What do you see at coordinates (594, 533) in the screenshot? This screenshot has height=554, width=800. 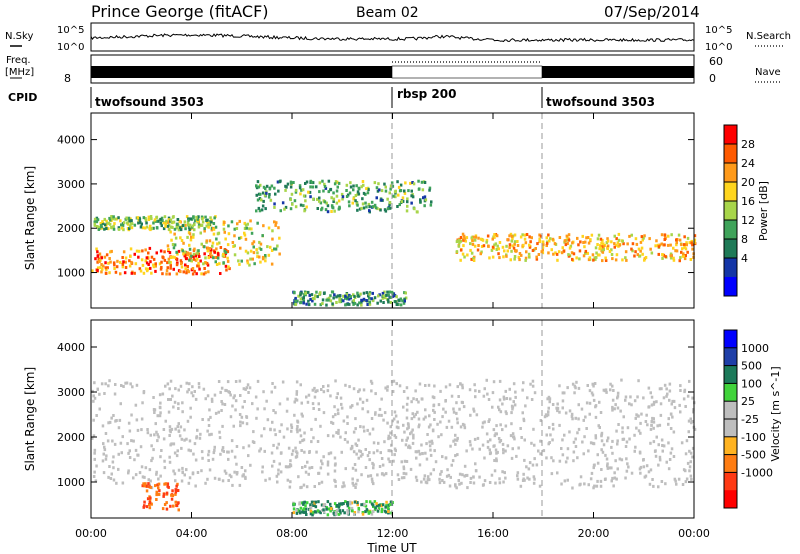 I see `x-tick-label: 20:00` at bounding box center [594, 533].